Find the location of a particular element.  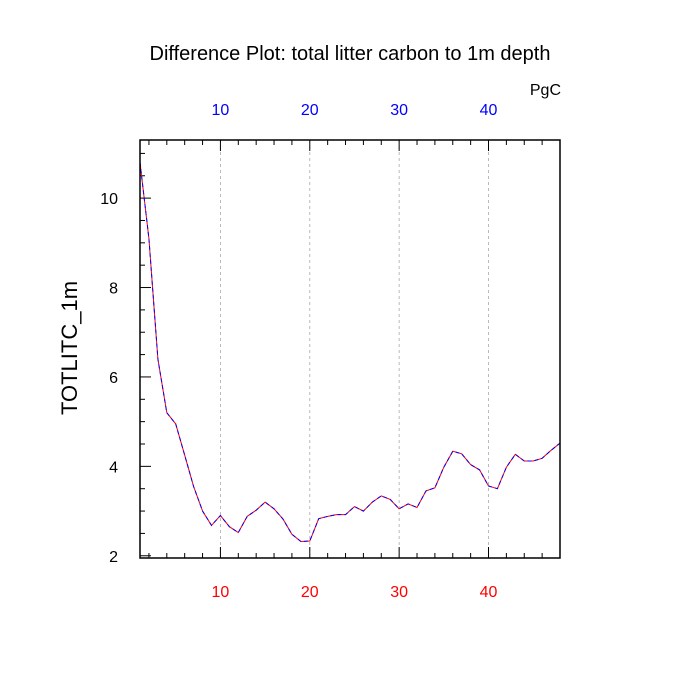

y-tick-label-2: 2 is located at coordinates (113, 557).